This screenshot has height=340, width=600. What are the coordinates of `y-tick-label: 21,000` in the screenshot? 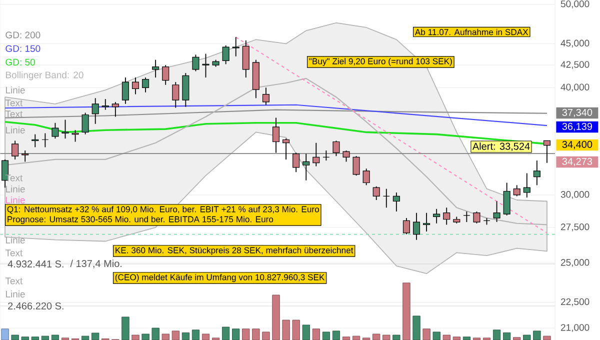 It's located at (575, 328).